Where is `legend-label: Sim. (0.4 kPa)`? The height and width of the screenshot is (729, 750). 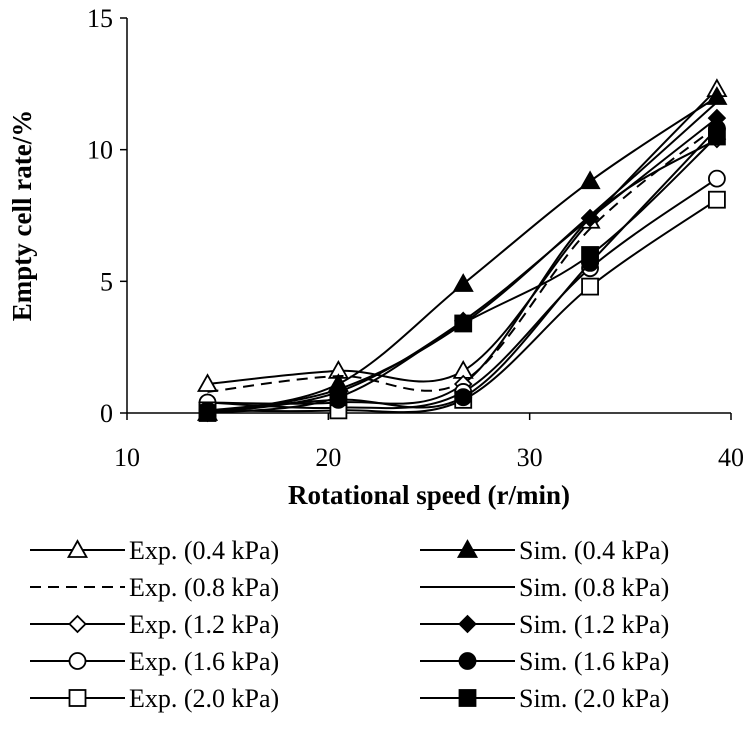 legend-label: Sim. (0.4 kPa) is located at coordinates (594, 550).